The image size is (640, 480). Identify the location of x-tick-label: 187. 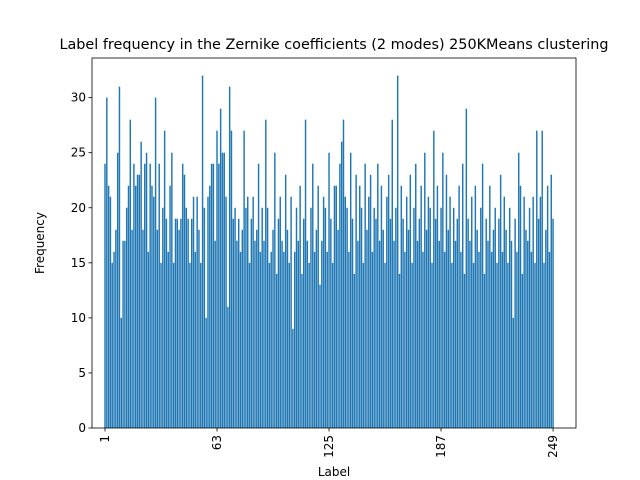
(441, 446).